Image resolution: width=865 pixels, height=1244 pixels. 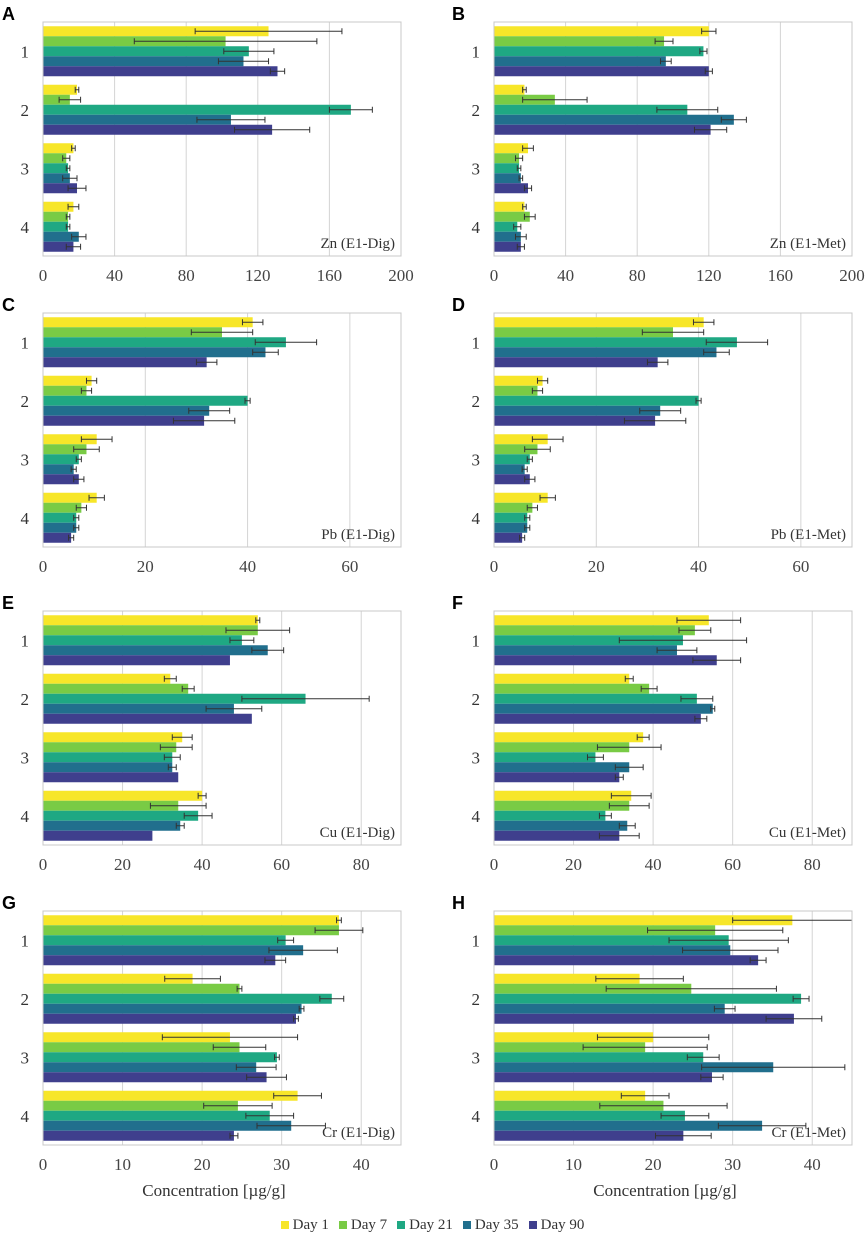 What do you see at coordinates (573, 1164) in the screenshot?
I see `tick-label: 10` at bounding box center [573, 1164].